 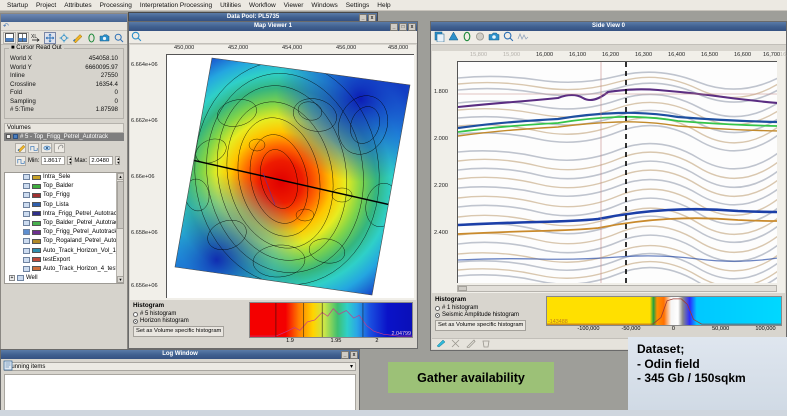 What do you see at coordinates (64, 278) in the screenshot?
I see `tree-group-well: + Well` at bounding box center [64, 278].